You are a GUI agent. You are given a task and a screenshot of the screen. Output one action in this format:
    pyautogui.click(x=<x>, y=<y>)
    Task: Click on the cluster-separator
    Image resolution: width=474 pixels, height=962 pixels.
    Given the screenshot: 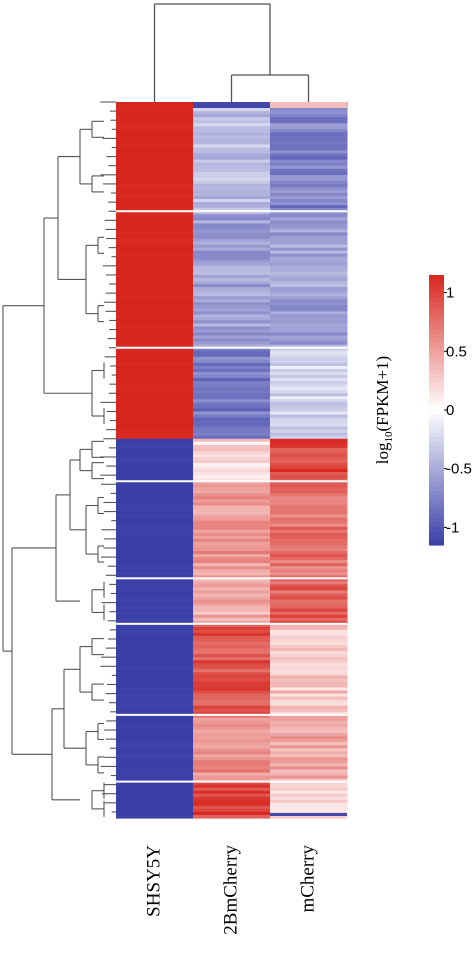 What is the action you would take?
    pyautogui.click(x=231, y=781)
    